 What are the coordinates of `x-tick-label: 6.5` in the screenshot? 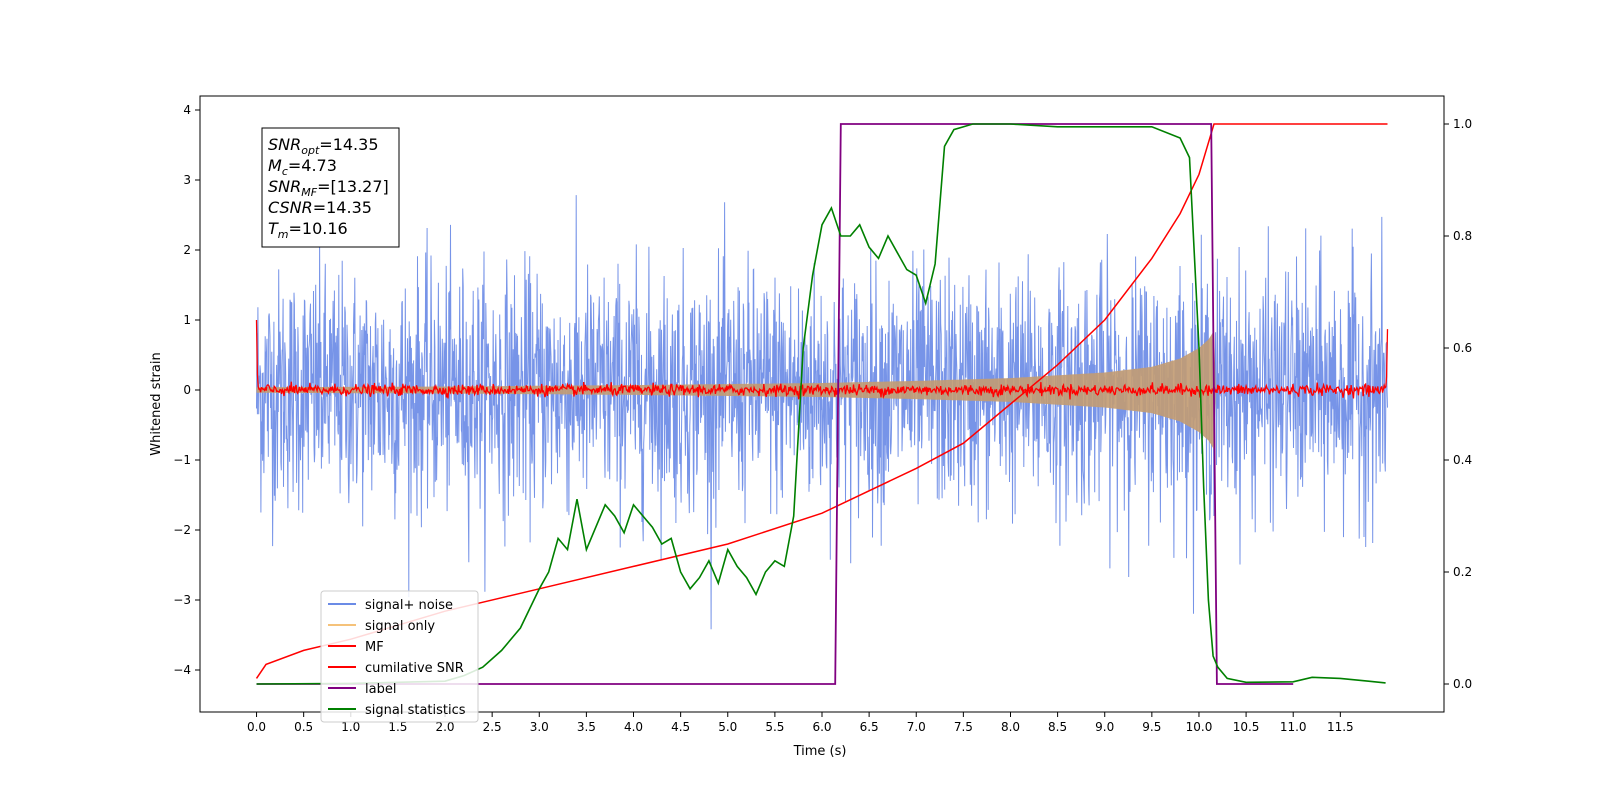 It's located at (869, 727).